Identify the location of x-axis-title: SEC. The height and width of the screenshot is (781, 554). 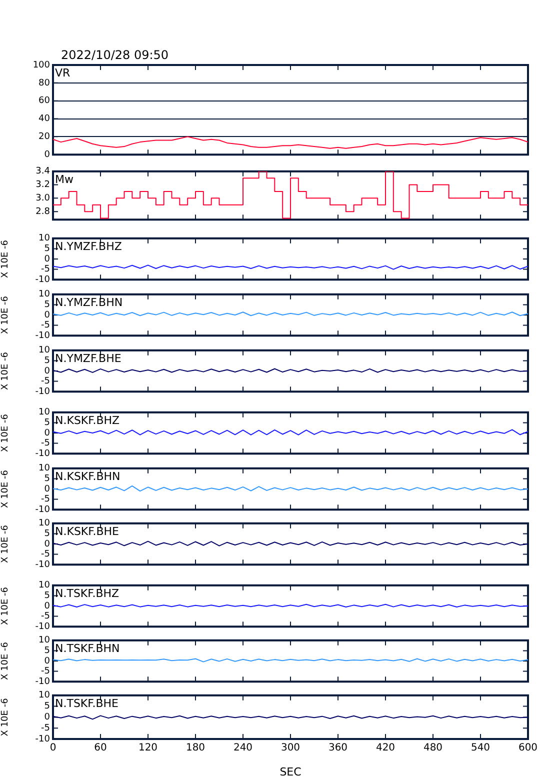
(291, 771).